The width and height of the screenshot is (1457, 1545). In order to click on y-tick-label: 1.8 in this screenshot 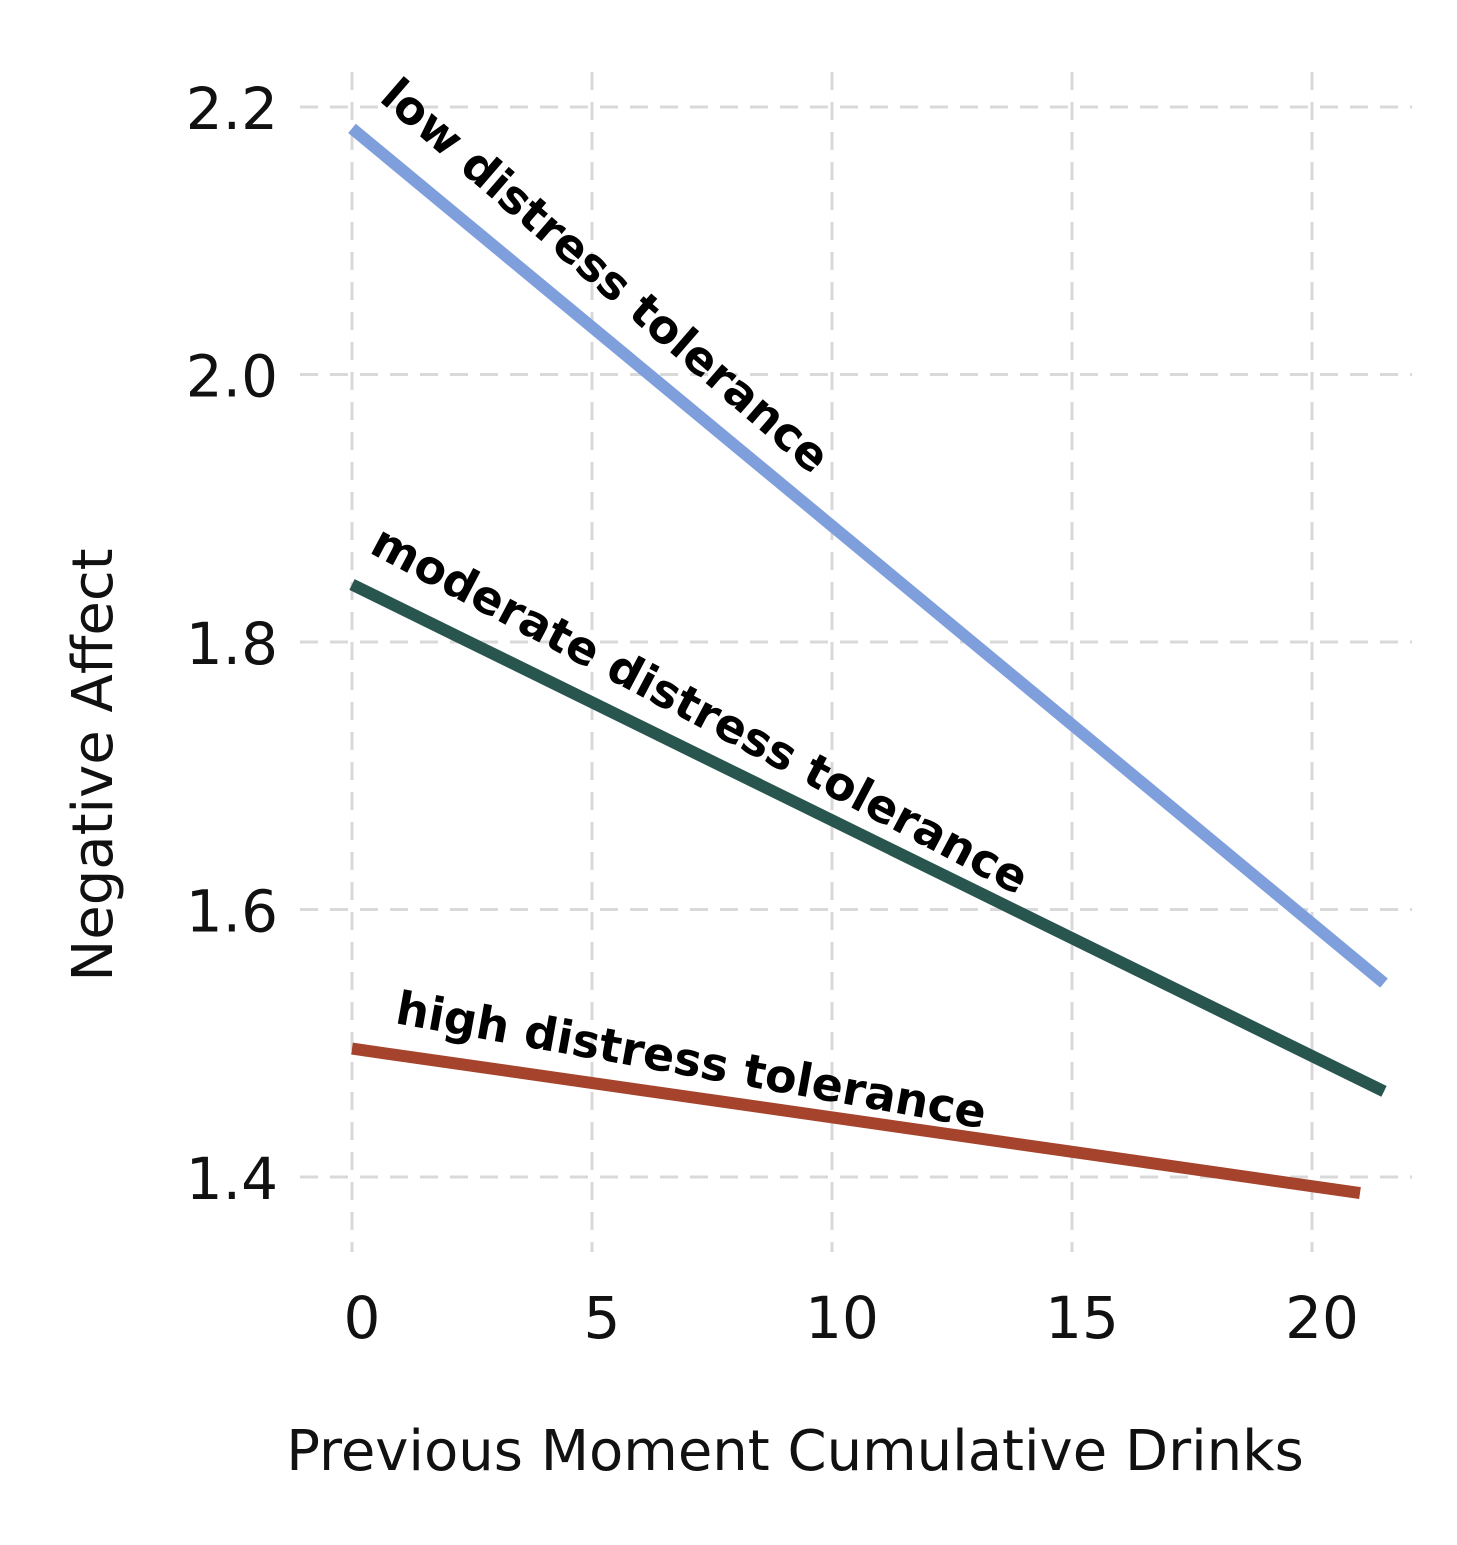, I will do `click(232, 644)`.